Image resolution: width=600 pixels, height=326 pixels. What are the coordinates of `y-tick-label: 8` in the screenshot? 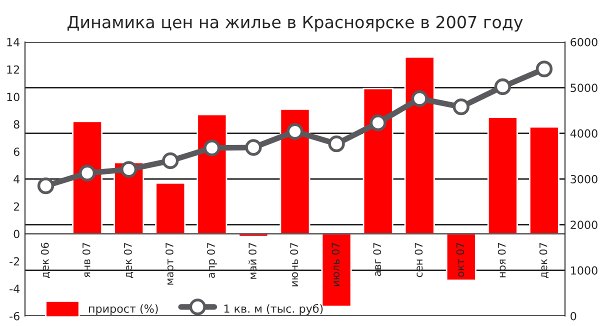 It's located at (17, 124).